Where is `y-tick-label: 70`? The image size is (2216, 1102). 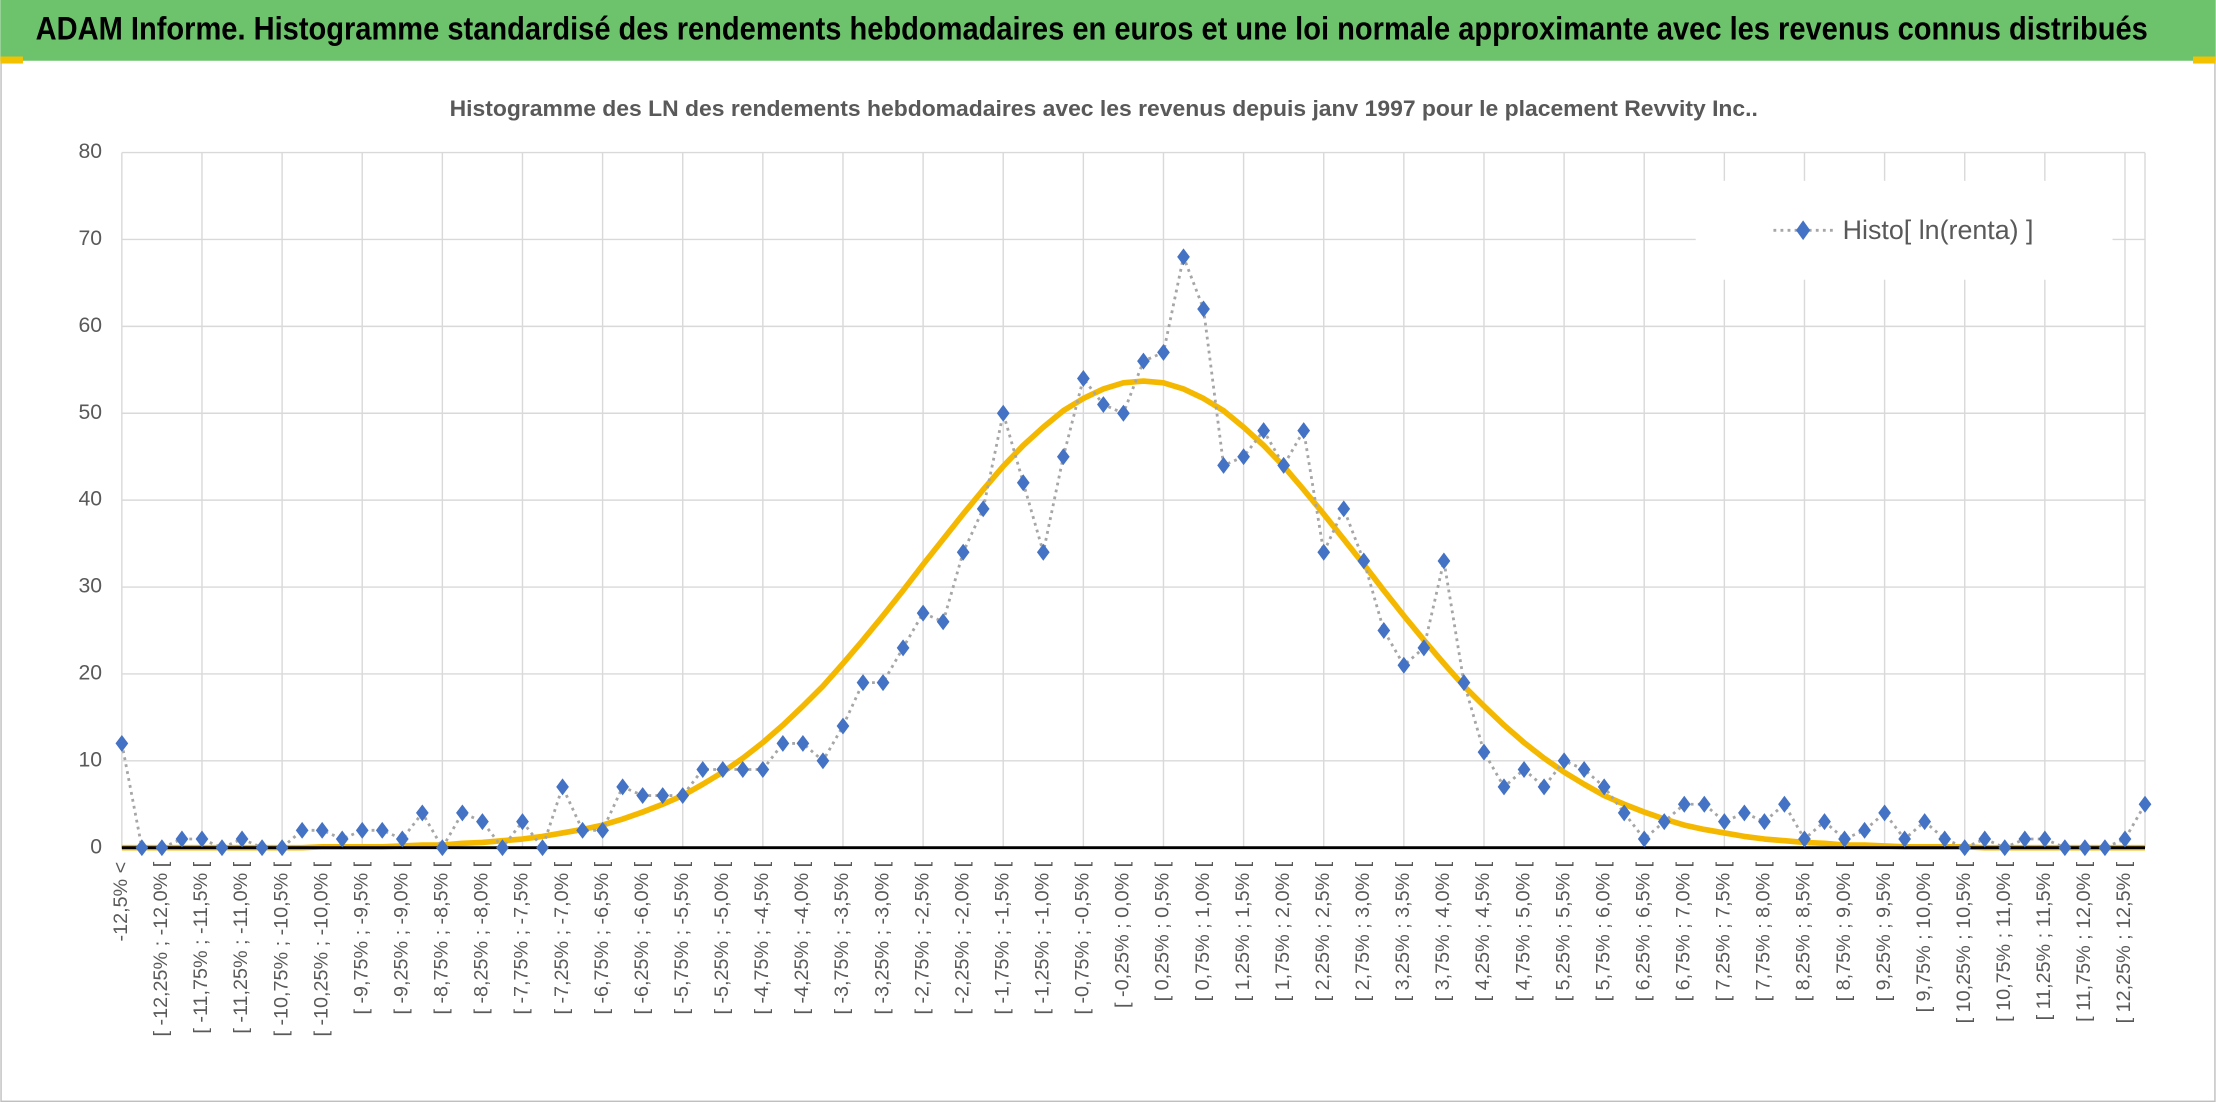
y-tick-label: 70 is located at coordinates (90, 238).